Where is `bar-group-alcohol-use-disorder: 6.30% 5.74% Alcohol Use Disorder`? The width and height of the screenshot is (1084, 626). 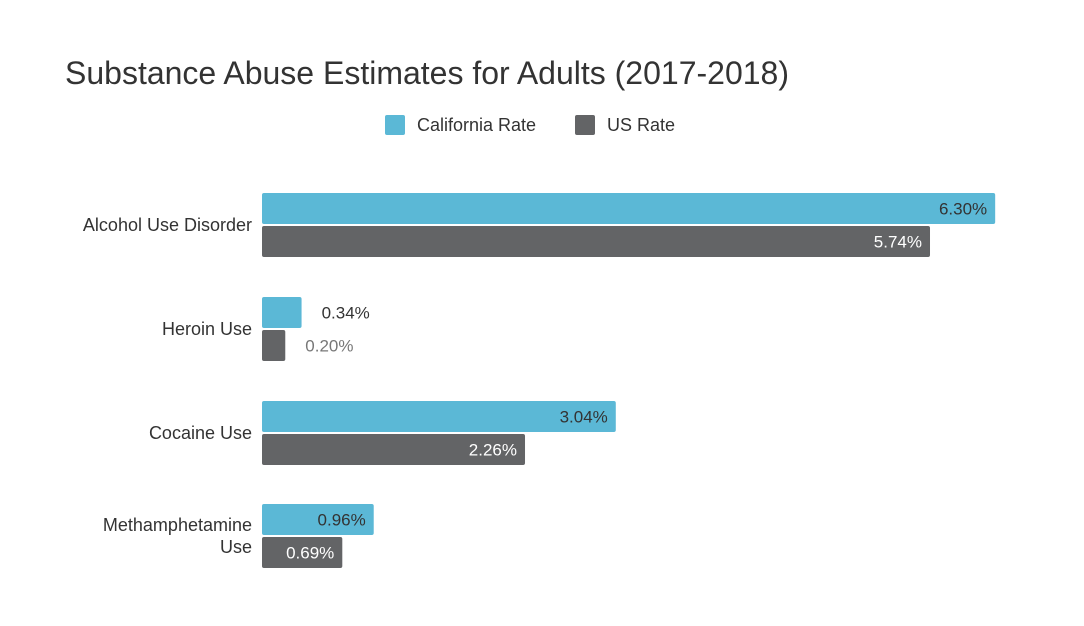
bar-group-alcohol-use-disorder: 6.30% 5.74% Alcohol Use Disorder is located at coordinates (539, 225).